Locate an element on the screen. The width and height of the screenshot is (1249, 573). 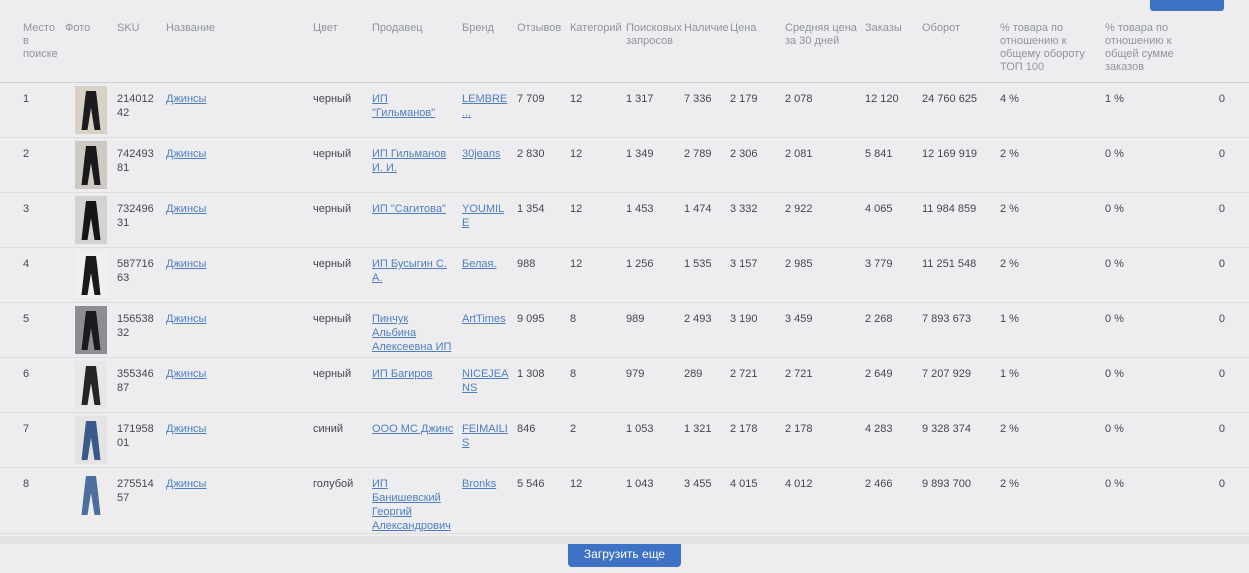
seller-link: ООО МС Джинс is located at coordinates (413, 429).